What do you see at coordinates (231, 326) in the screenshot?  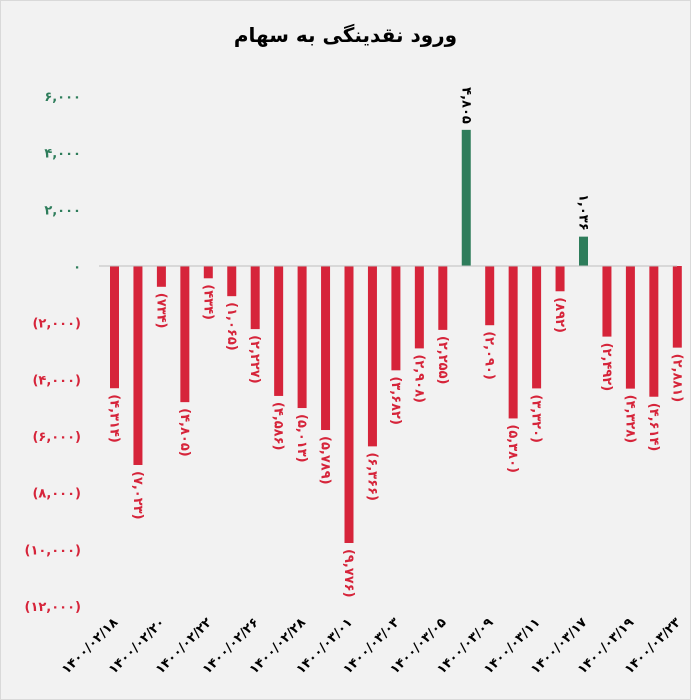 I see `data-label: (۱,۰۶۵)` at bounding box center [231, 326].